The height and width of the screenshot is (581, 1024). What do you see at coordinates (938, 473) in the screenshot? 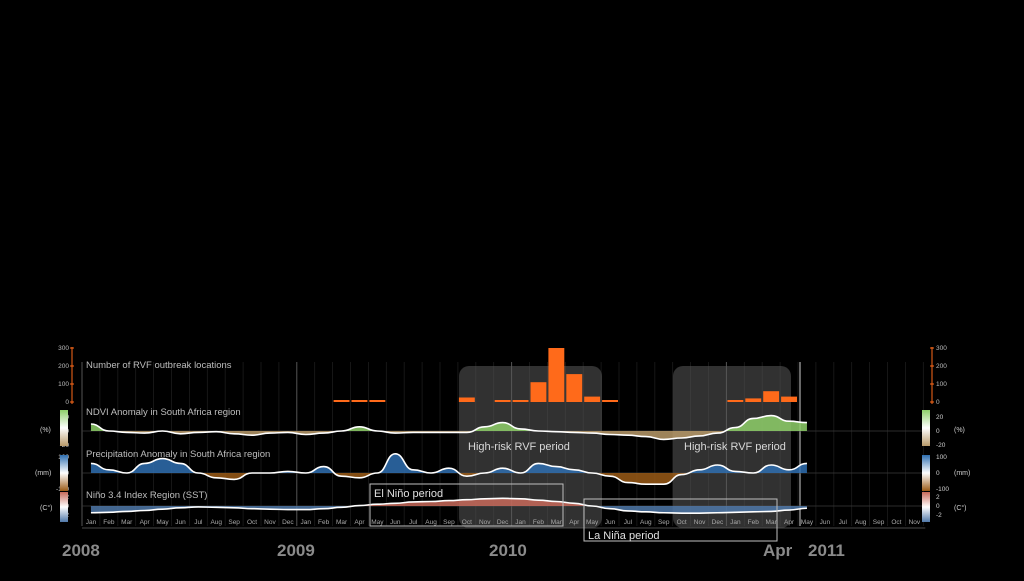
I see `precip-ytick-right: 0` at bounding box center [938, 473].